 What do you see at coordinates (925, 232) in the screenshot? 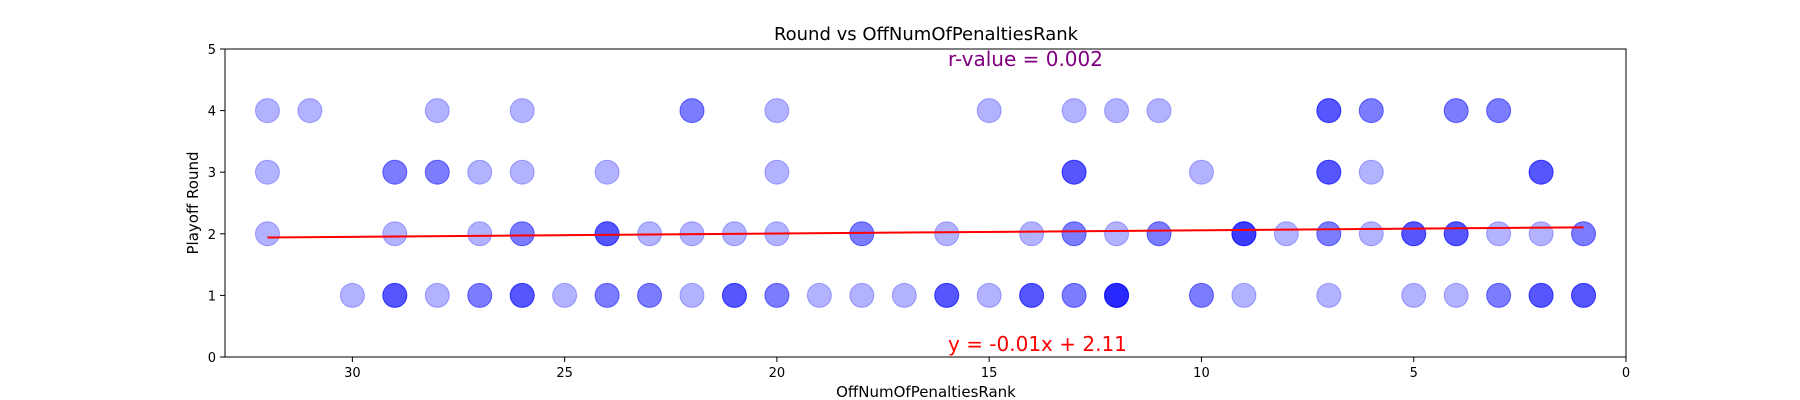
I see `regression-line` at bounding box center [925, 232].